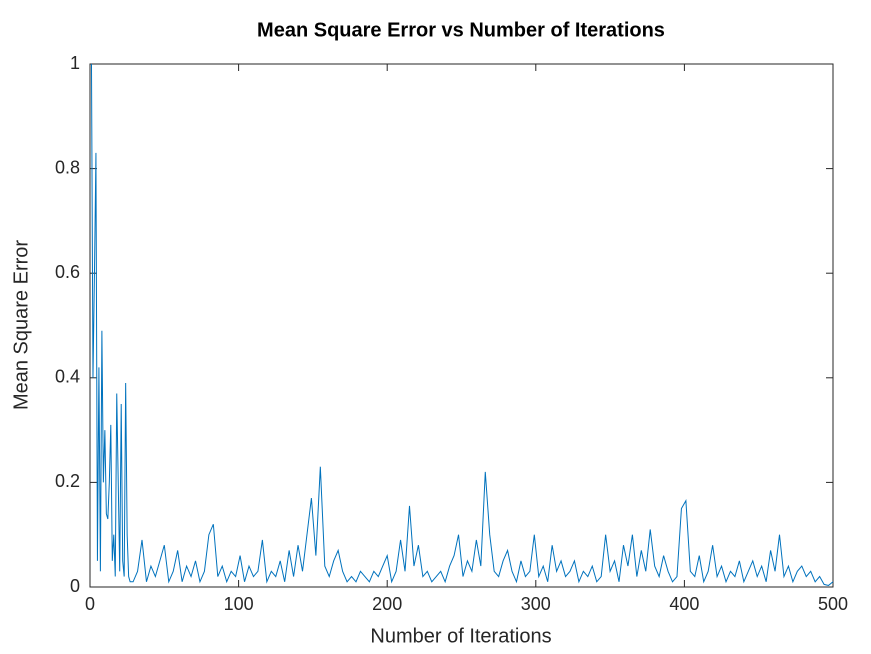  Describe the element at coordinates (90, 604) in the screenshot. I see `x-tick-label: 0` at that location.